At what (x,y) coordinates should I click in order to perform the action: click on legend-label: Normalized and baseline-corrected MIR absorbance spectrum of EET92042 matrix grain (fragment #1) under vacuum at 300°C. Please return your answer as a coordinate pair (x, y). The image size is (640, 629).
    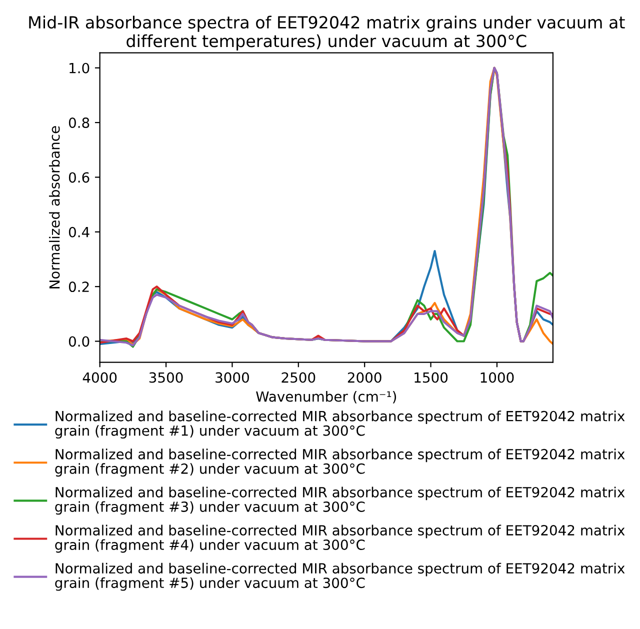
    Looking at the image, I should click on (340, 424).